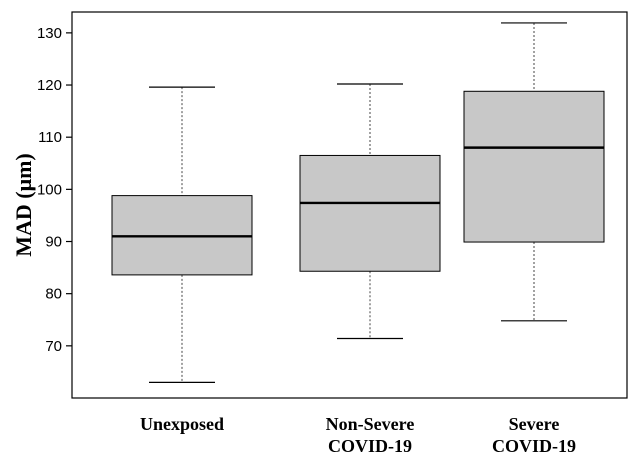 This screenshot has width=639, height=454. What do you see at coordinates (50, 137) in the screenshot?
I see `y-tick-label: 110` at bounding box center [50, 137].